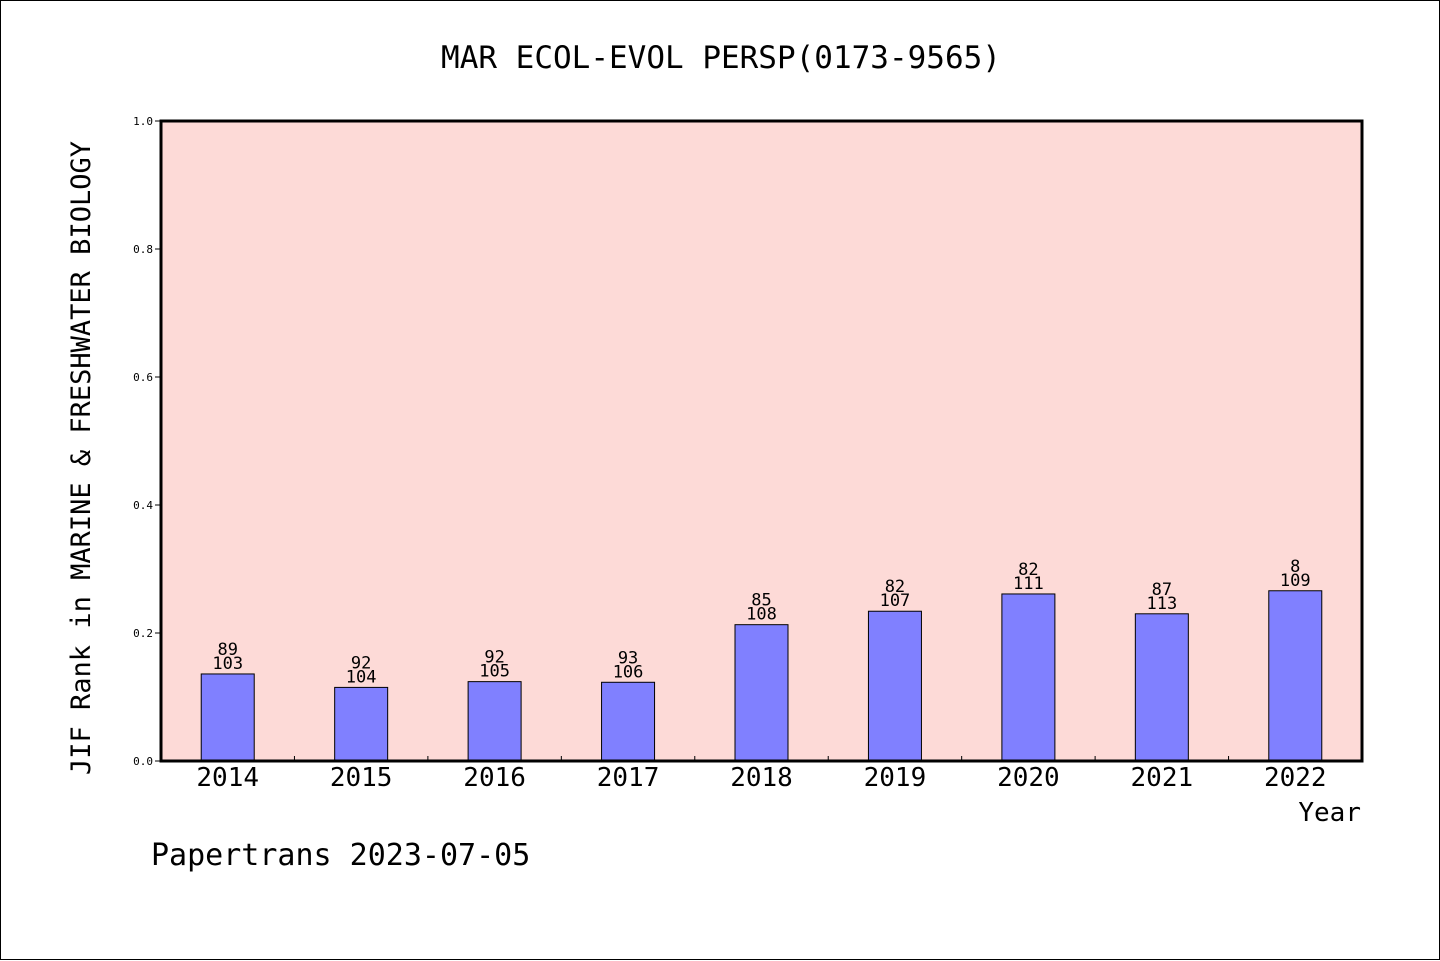 This screenshot has height=961, width=1440. I want to click on bar-total-label: 103, so click(227, 664).